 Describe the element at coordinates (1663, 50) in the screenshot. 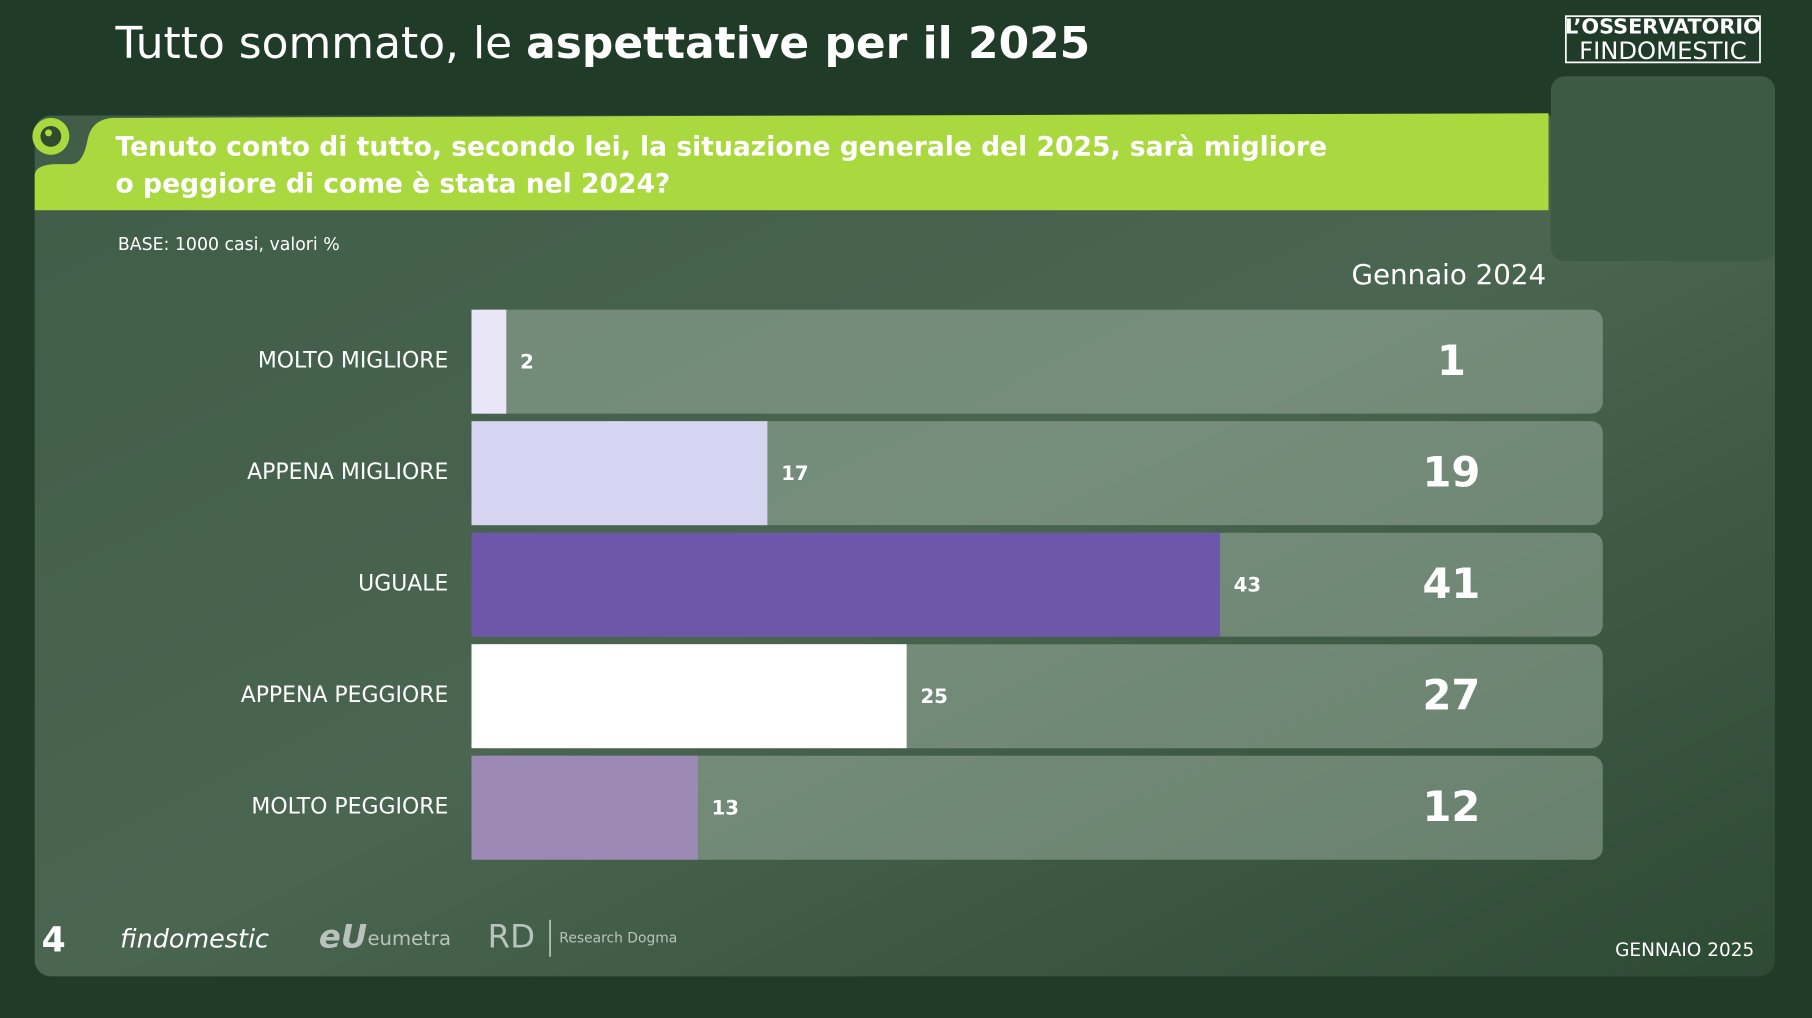

I see `logo-line: FINDOMESTIC` at that location.